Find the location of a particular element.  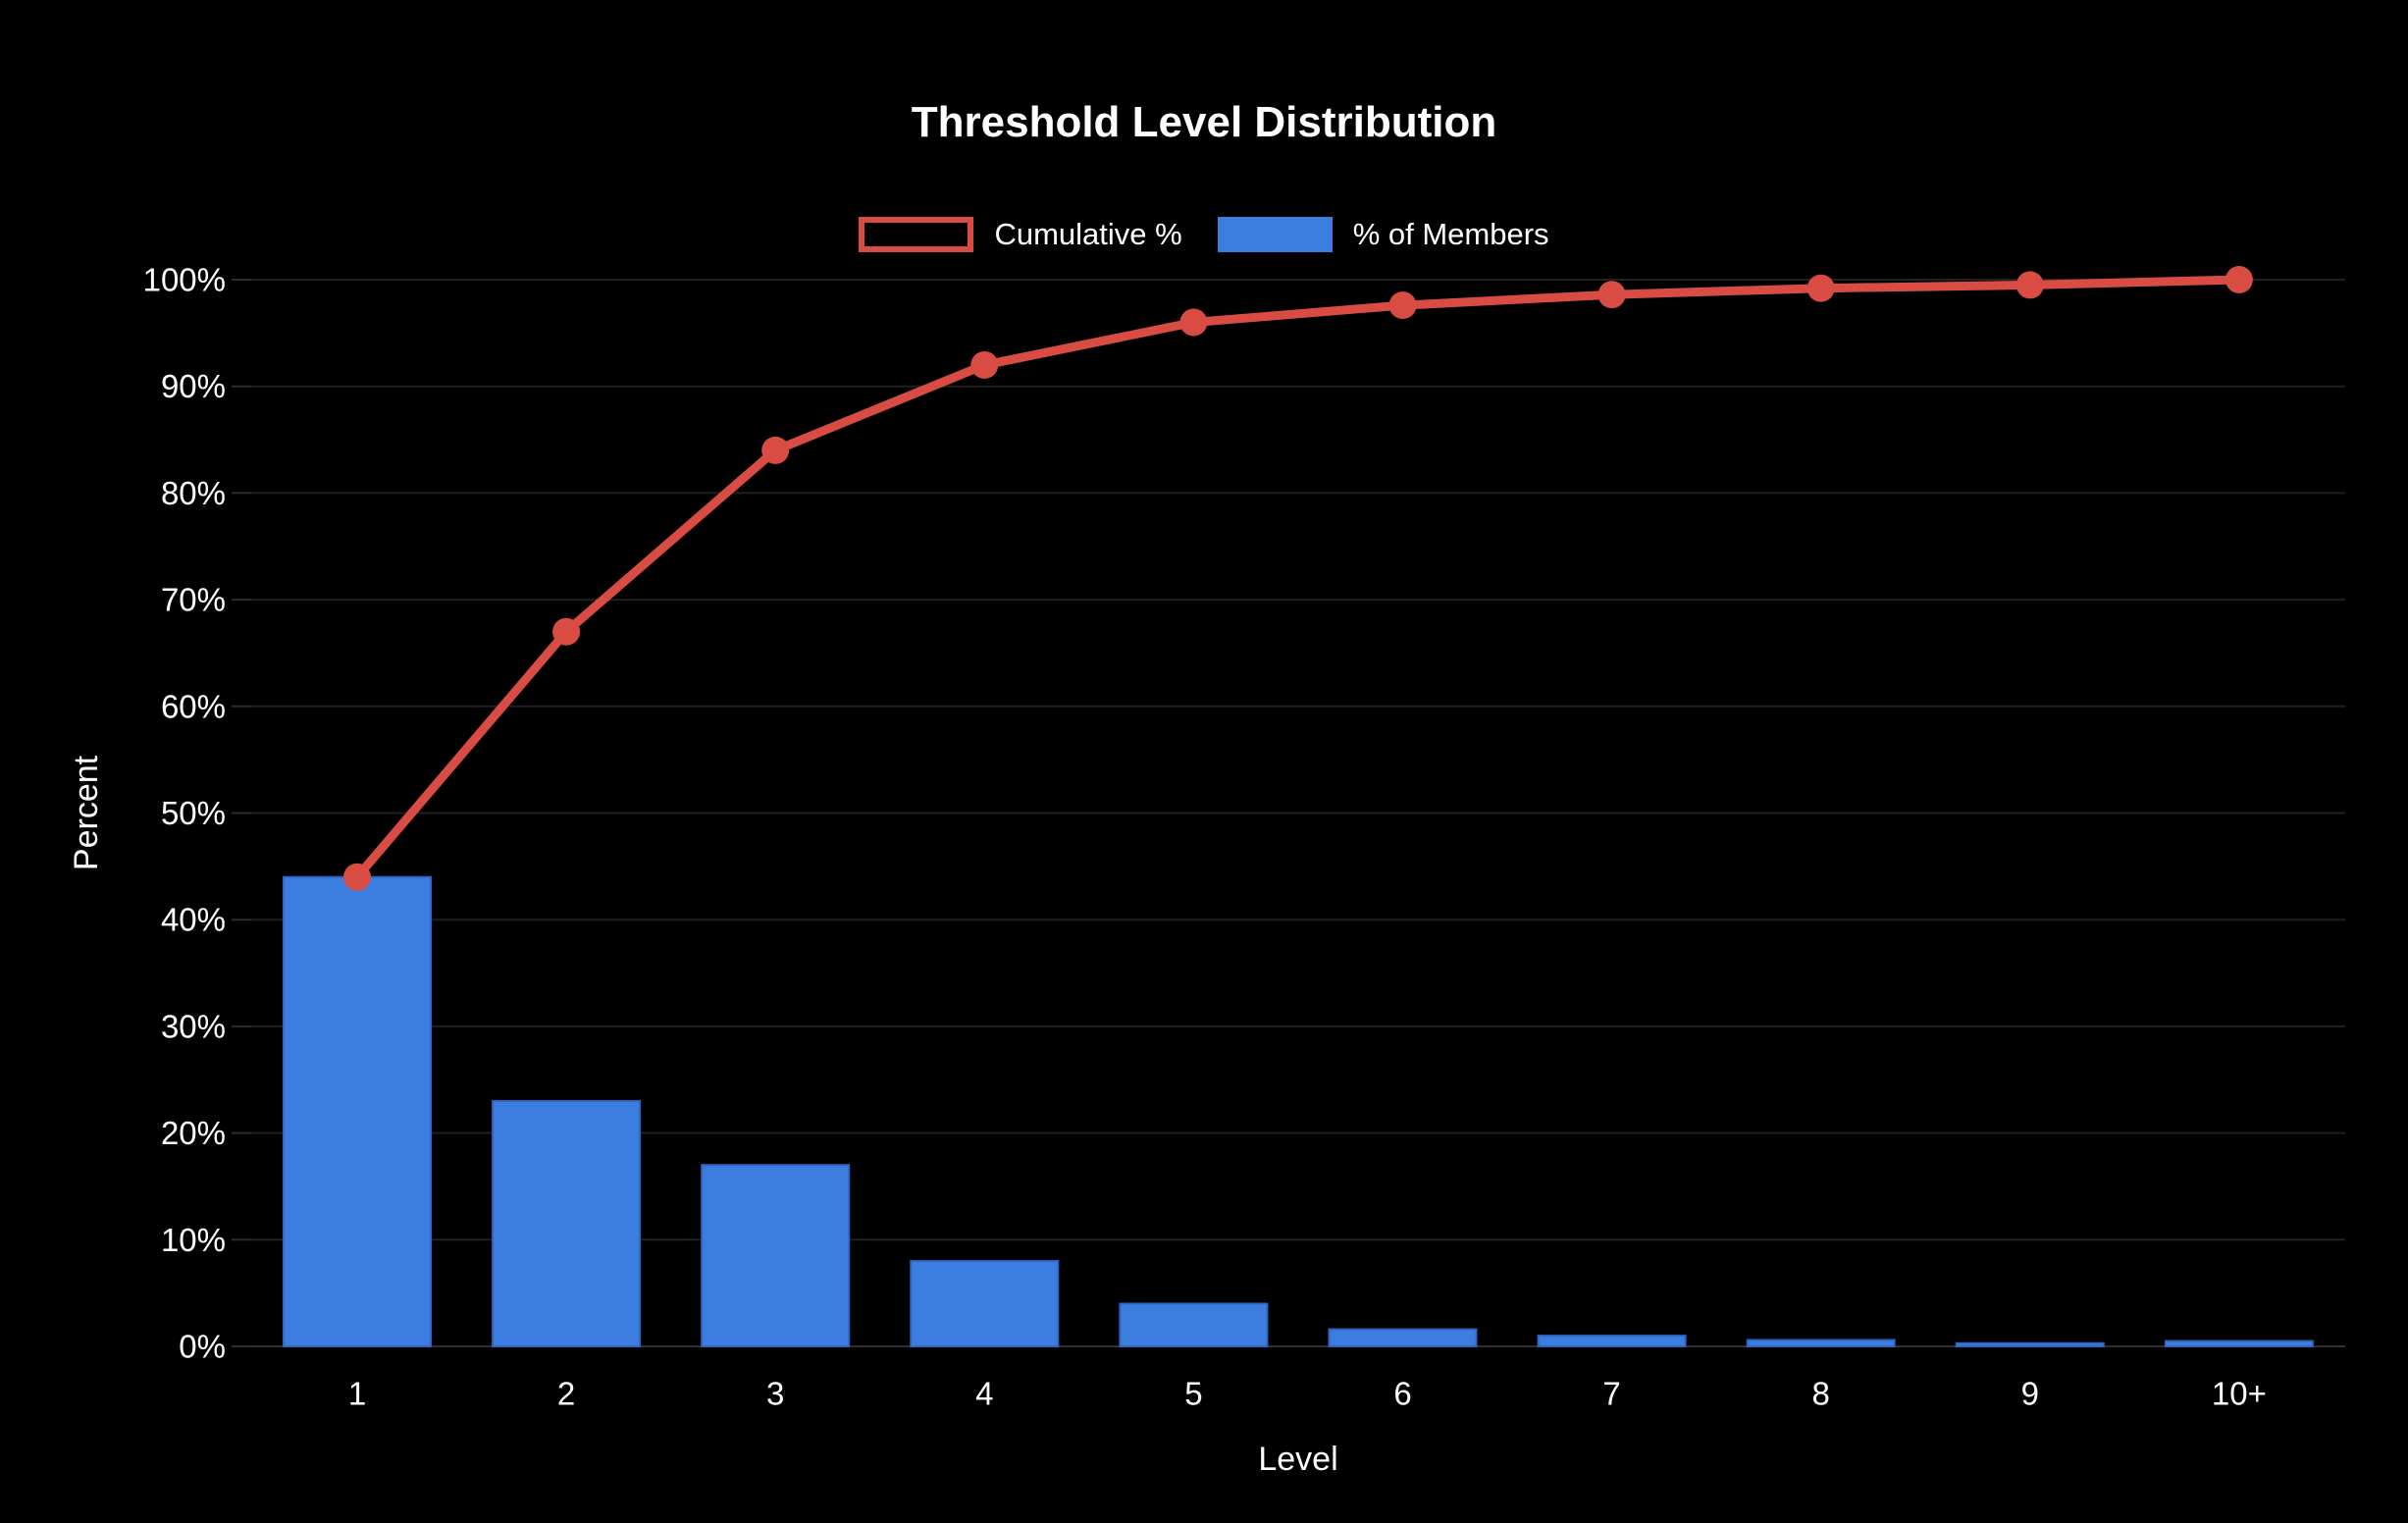

y-tick-label-20%: 20% is located at coordinates (193, 1133).